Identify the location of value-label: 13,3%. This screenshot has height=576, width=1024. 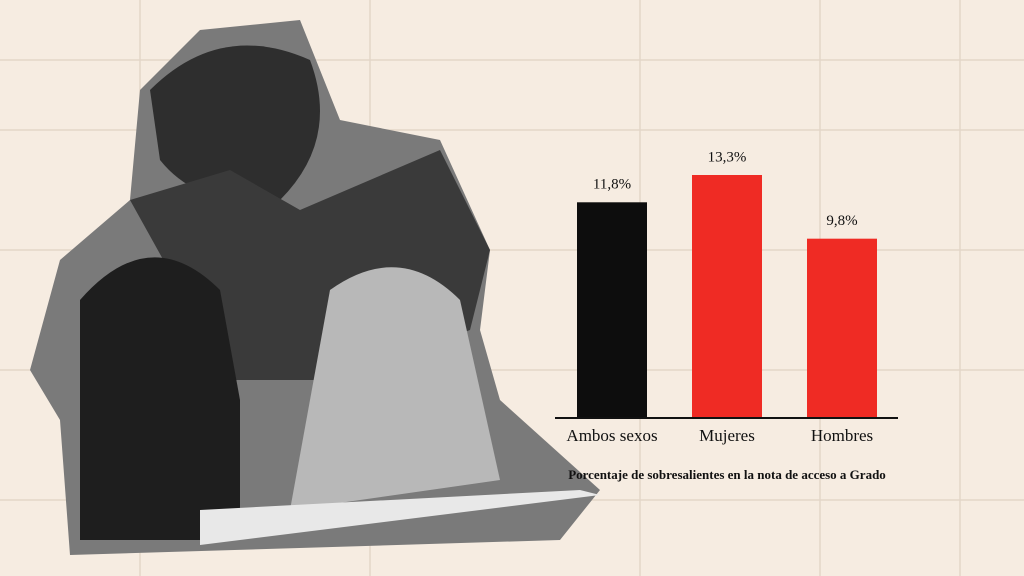
(727, 157).